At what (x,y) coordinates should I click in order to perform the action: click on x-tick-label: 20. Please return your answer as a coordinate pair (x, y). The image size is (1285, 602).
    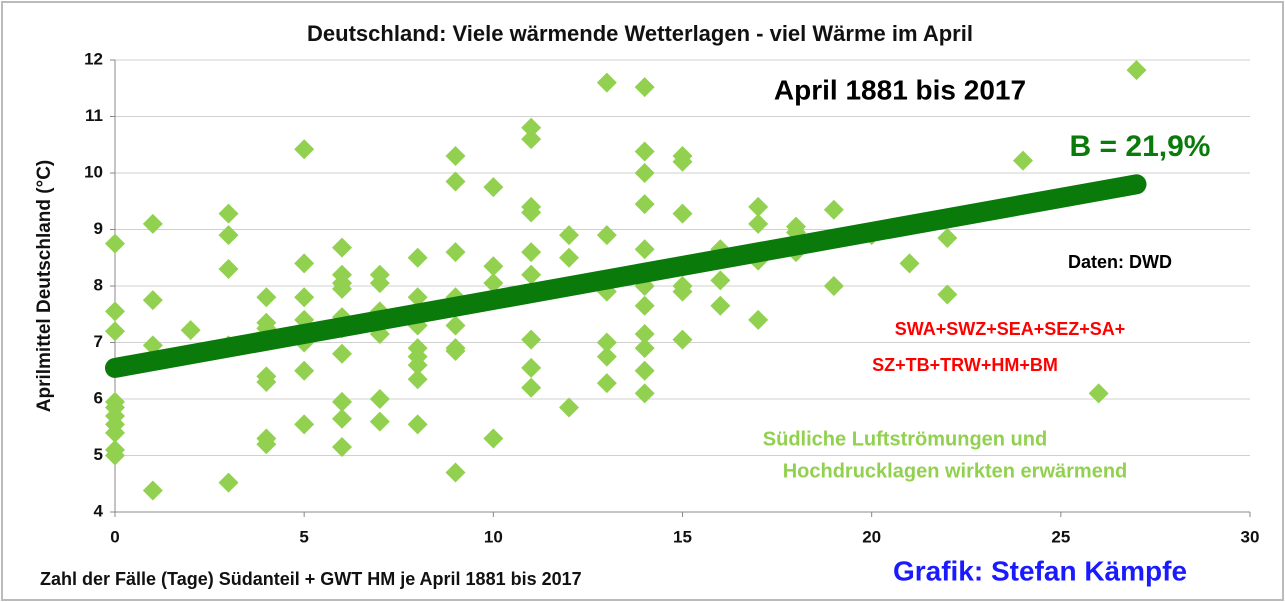
    Looking at the image, I should click on (871, 536).